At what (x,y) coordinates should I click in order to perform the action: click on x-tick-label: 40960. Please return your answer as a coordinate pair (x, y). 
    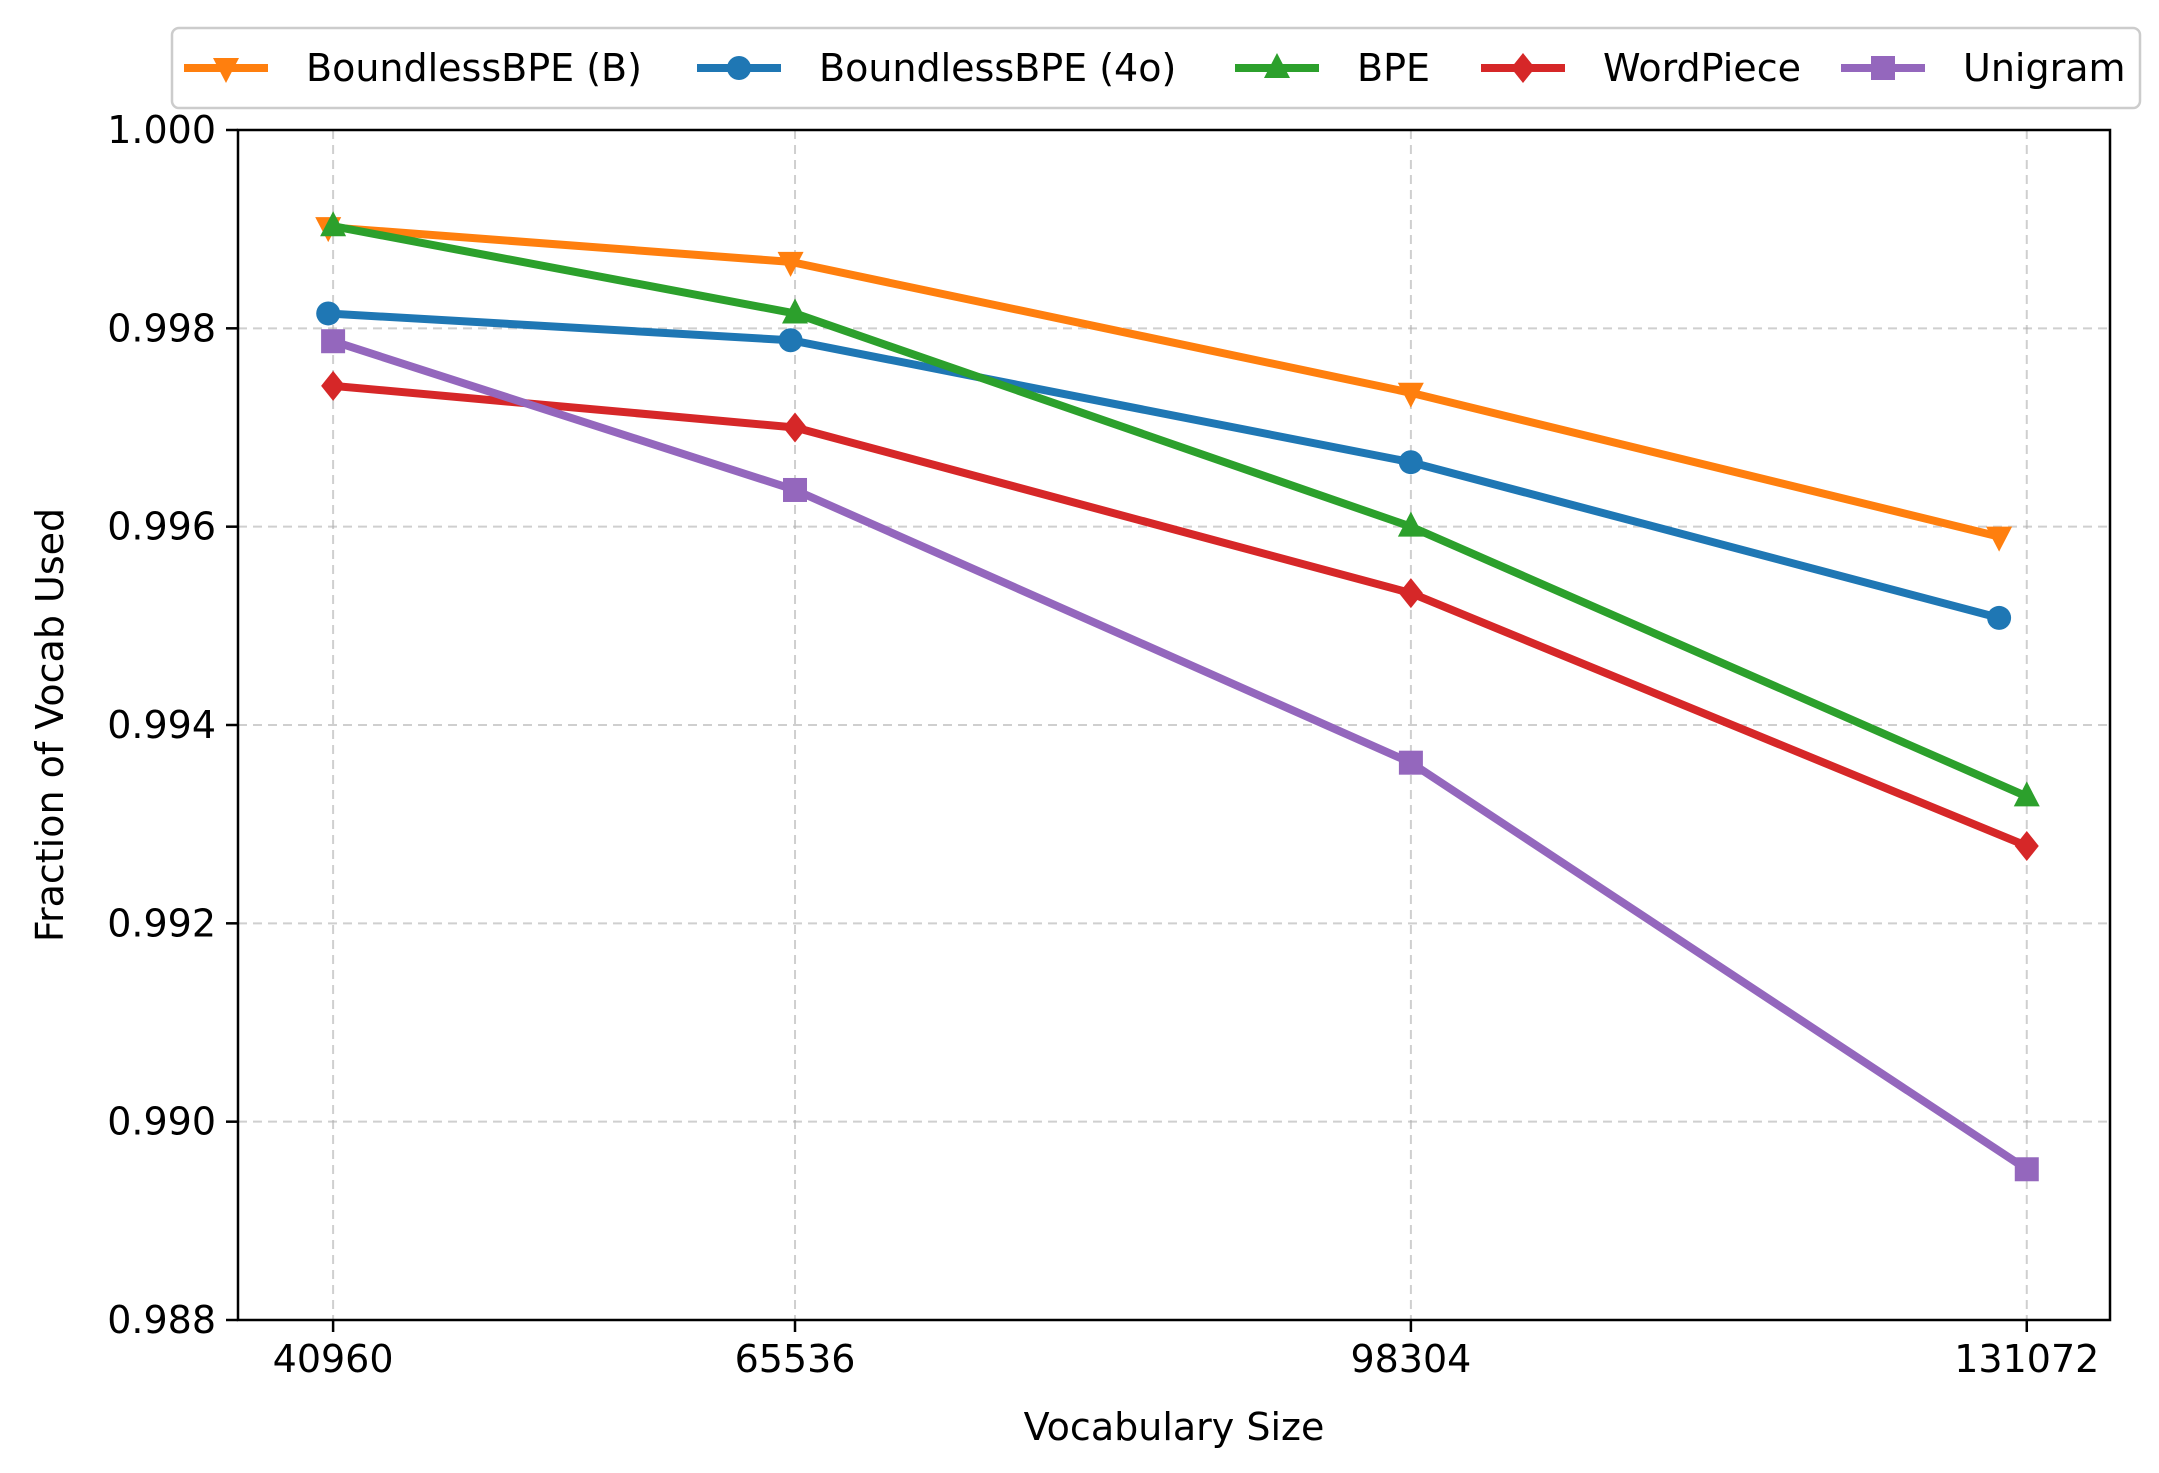
    Looking at the image, I should click on (333, 1359).